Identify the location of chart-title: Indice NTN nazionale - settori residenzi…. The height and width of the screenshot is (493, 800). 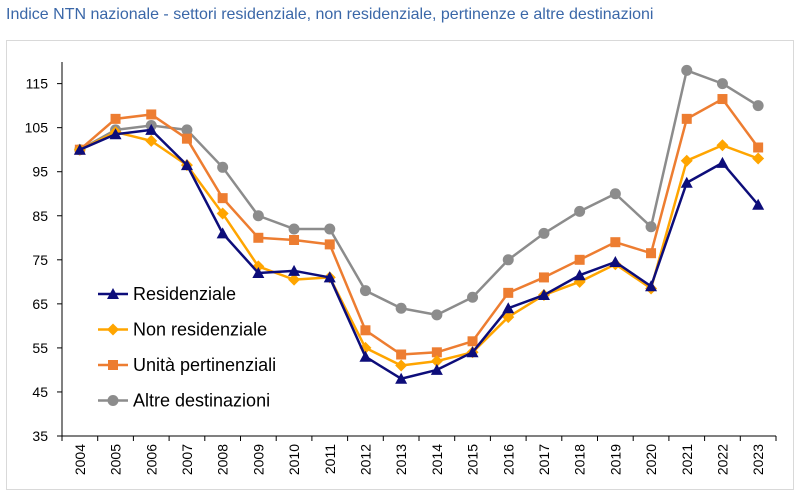
(330, 14).